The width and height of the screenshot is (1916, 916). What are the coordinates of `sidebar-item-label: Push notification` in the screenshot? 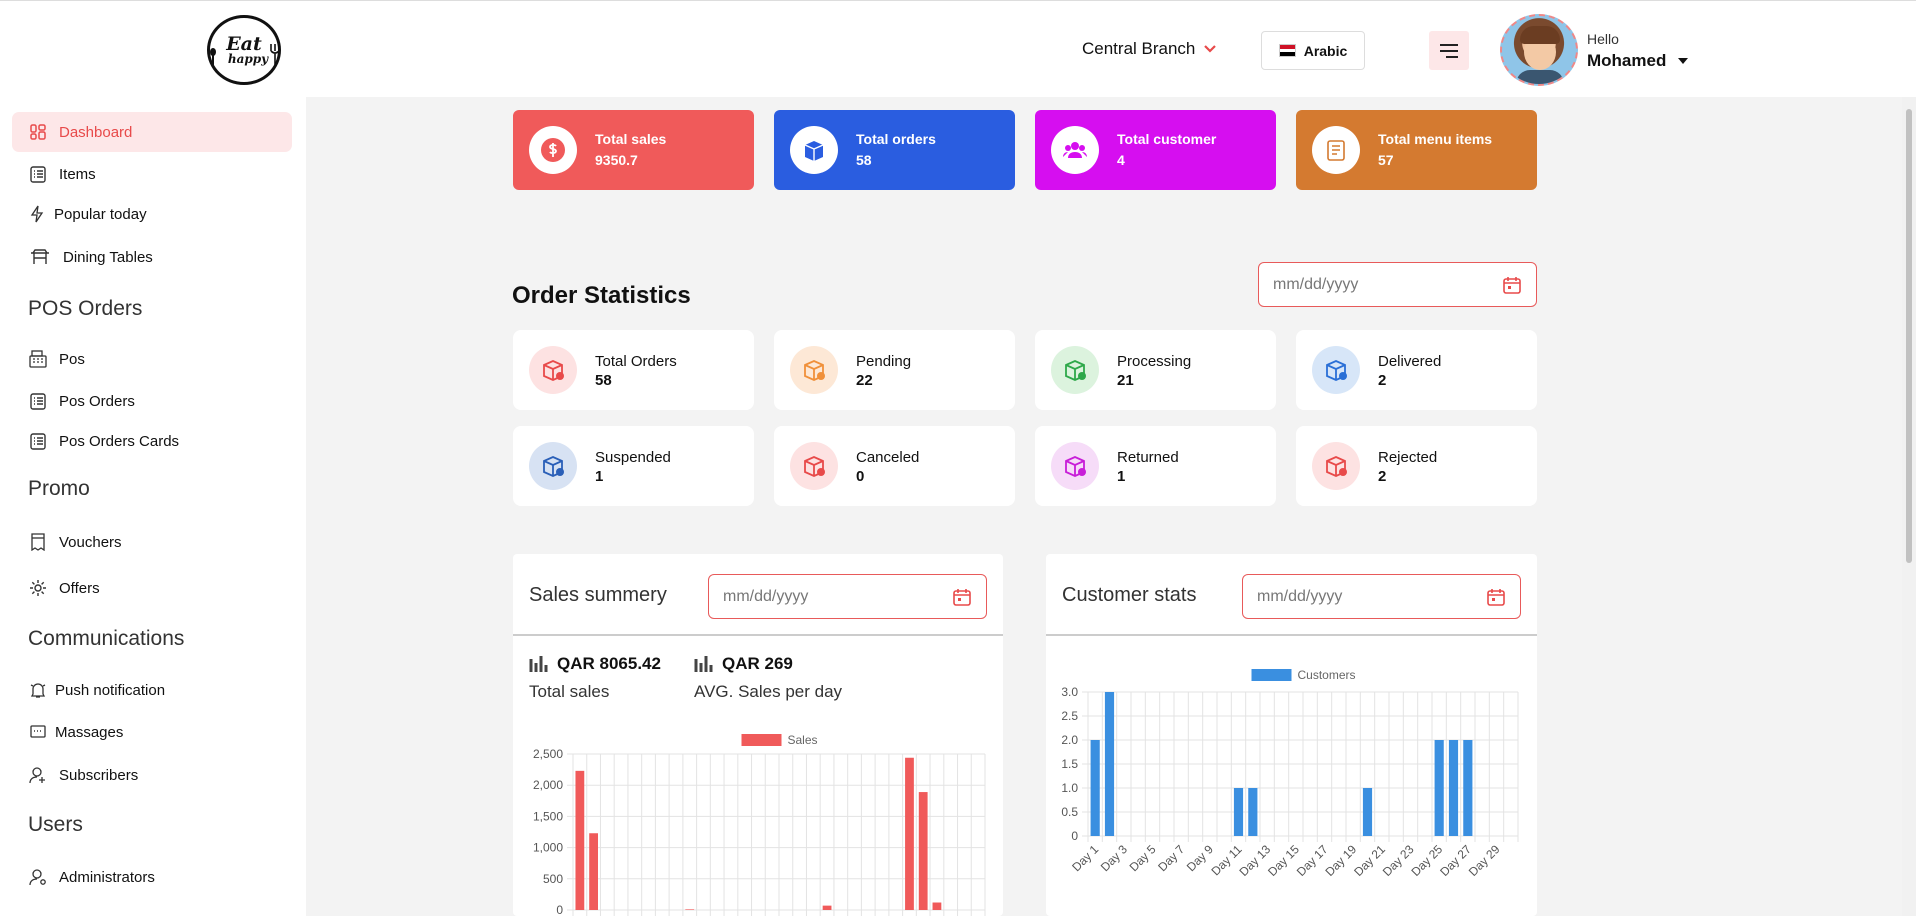 It's located at (110, 690).